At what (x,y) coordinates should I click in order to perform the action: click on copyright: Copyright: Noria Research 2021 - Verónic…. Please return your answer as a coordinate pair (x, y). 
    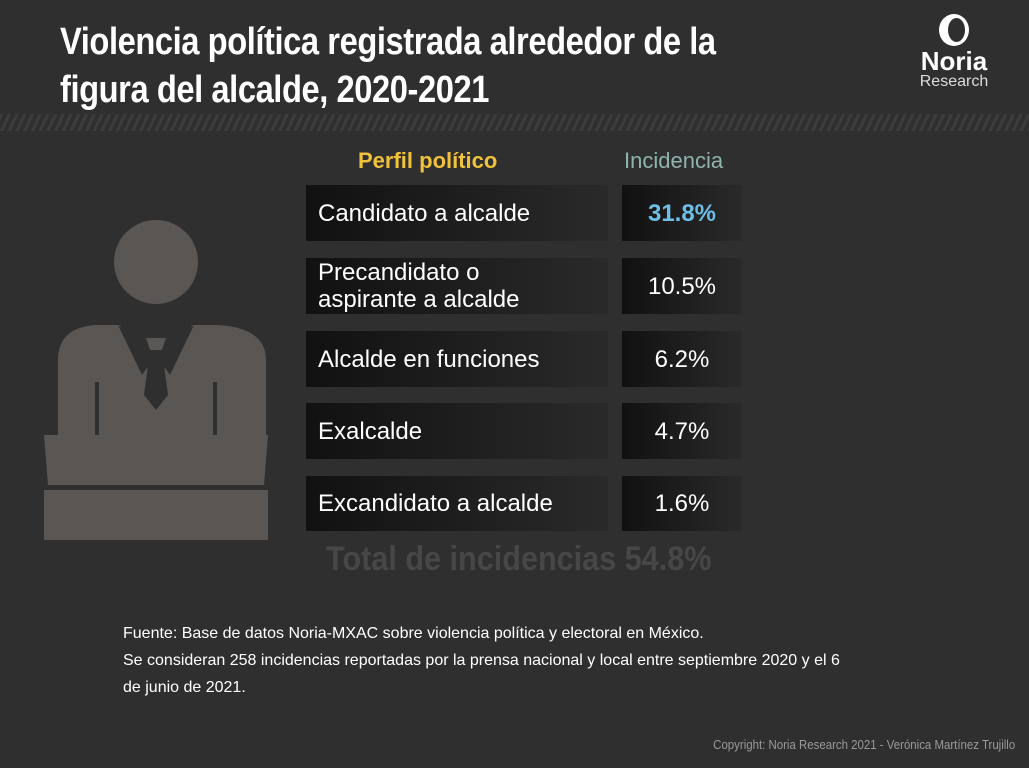
    Looking at the image, I should click on (863, 744).